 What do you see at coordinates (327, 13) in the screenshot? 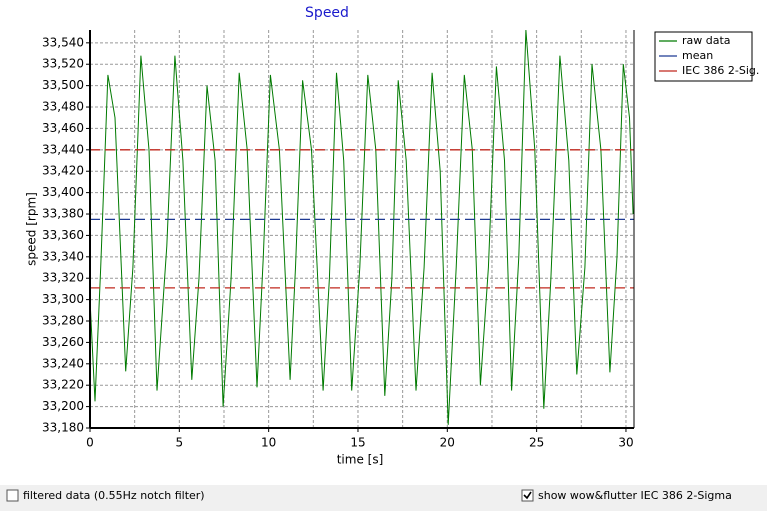
I see `chart-title: Speed` at bounding box center [327, 13].